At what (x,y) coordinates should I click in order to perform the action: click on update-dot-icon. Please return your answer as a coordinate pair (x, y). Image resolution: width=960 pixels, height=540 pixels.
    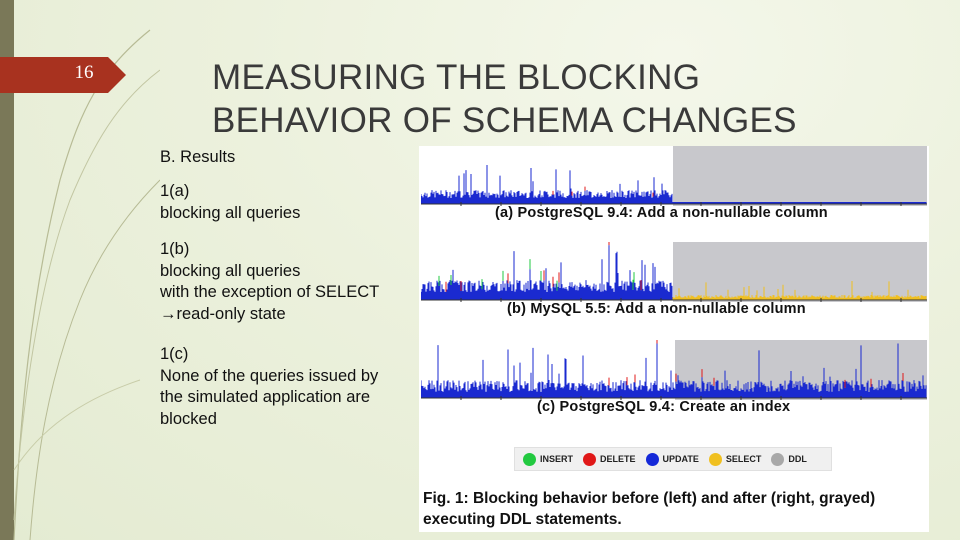
    Looking at the image, I should click on (652, 459).